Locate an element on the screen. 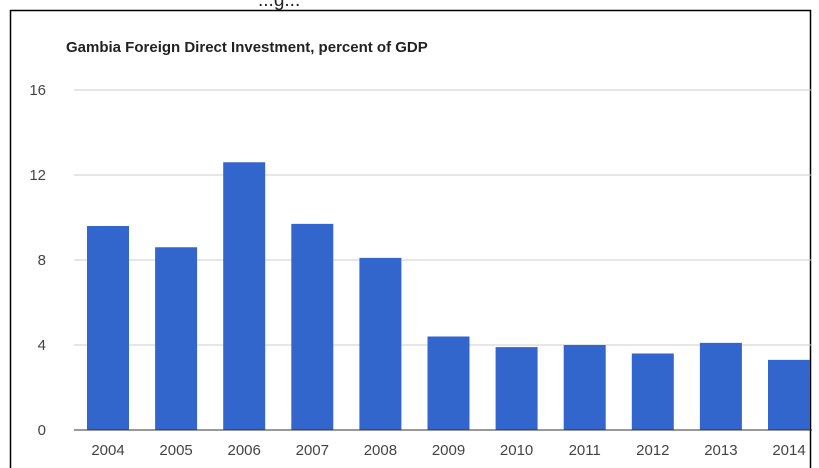  x-tick-label-2006: 2006 is located at coordinates (244, 450).